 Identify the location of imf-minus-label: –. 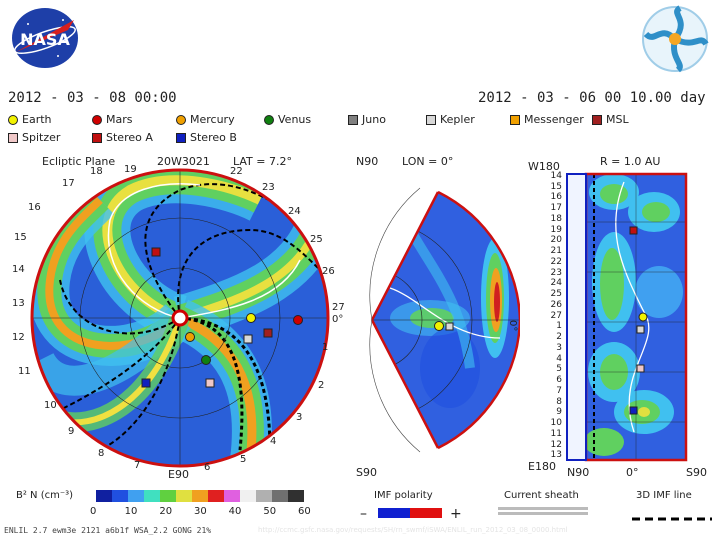
(363, 514).